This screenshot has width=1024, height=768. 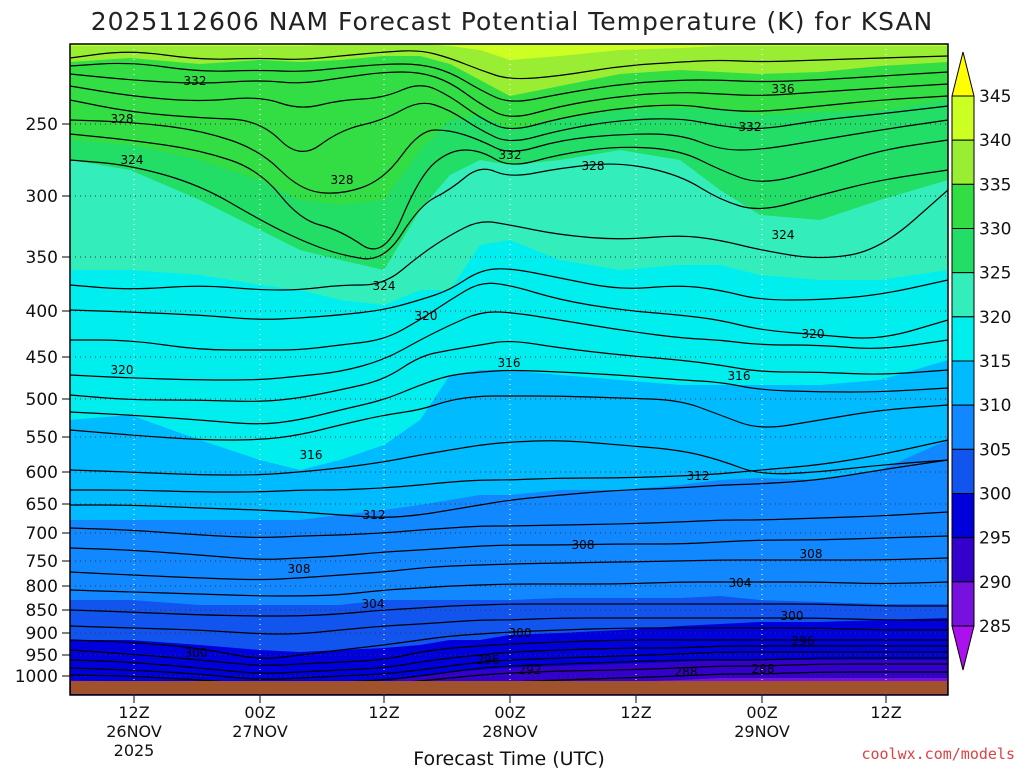 What do you see at coordinates (42, 258) in the screenshot?
I see `y-tick-label: 350` at bounding box center [42, 258].